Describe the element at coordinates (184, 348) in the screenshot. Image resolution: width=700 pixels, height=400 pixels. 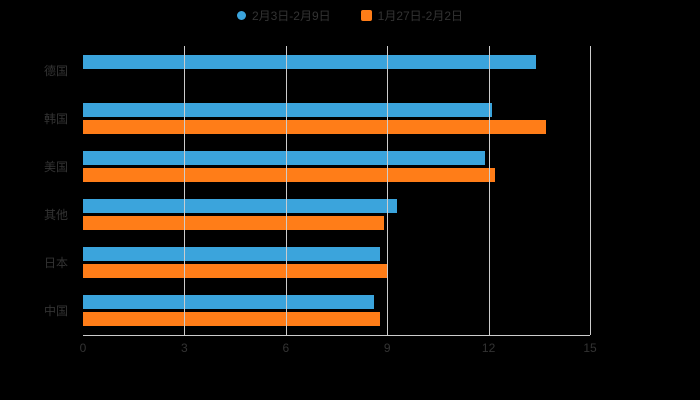
I see `x-tick-label: 3` at that location.